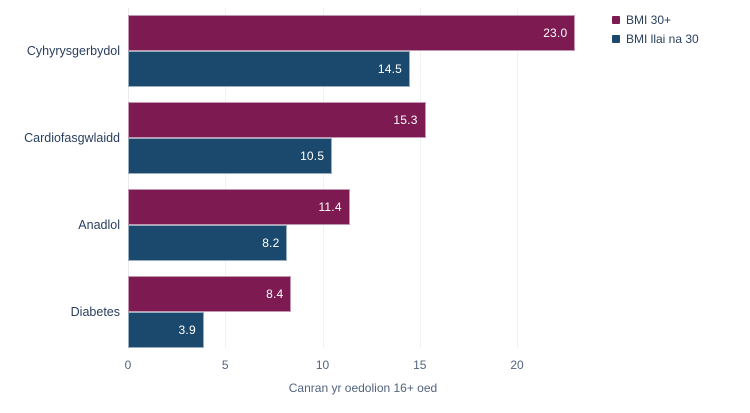 The height and width of the screenshot is (413, 750). Describe the element at coordinates (269, 69) in the screenshot. I see `bar-bmi-under30: 14.5` at that location.